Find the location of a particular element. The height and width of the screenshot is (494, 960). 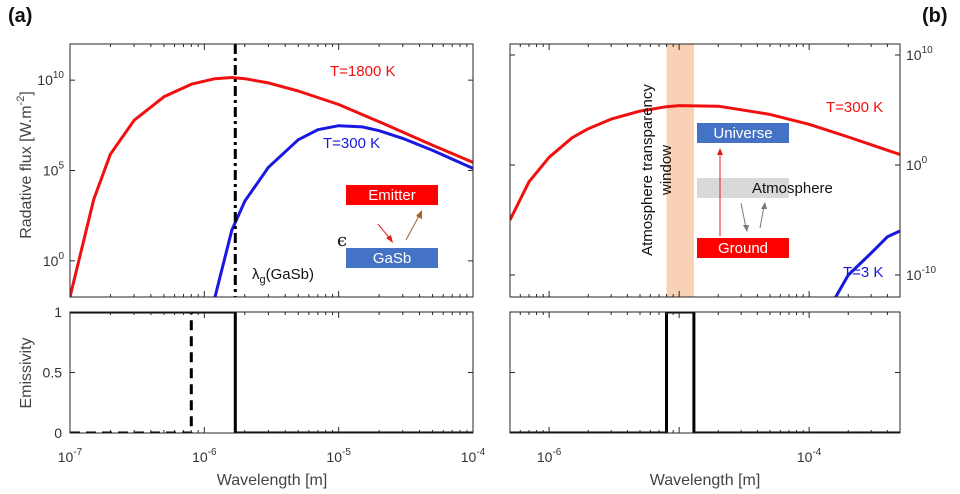

arrowhead-atm-up-icon is located at coordinates (764, 205).